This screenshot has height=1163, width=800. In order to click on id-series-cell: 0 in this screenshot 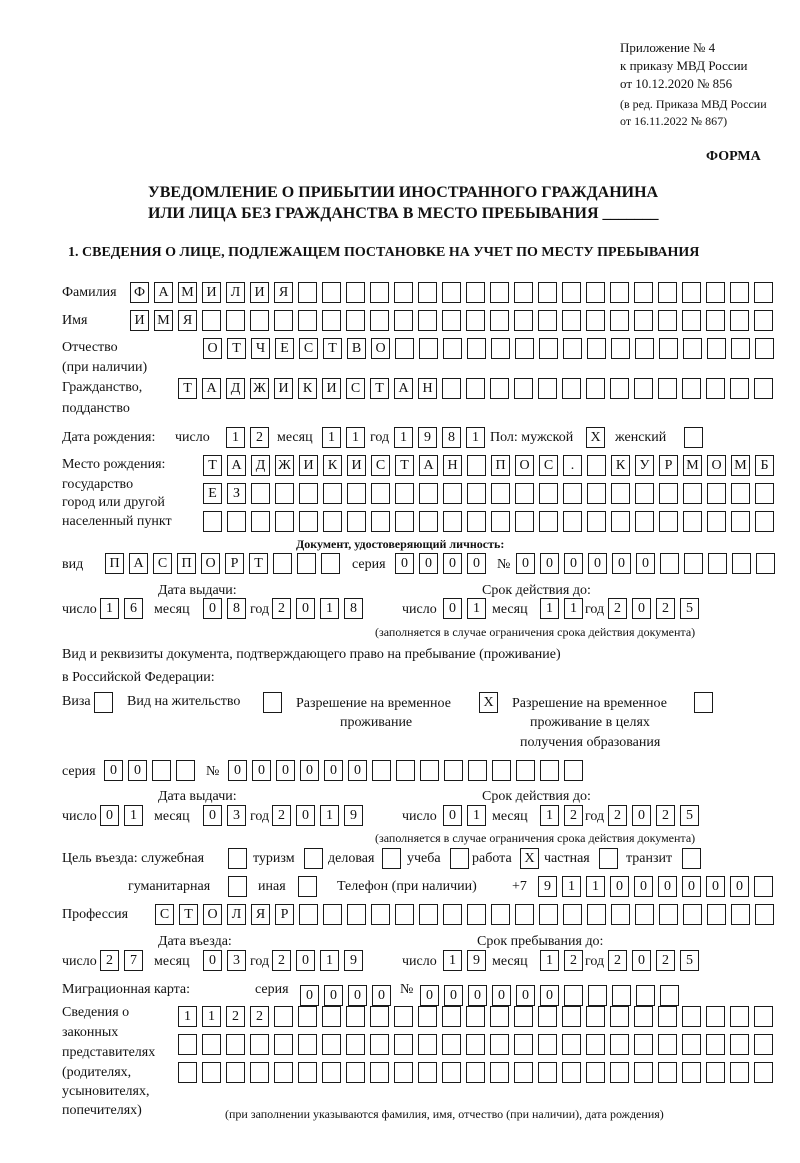, I will do `click(428, 563)`.